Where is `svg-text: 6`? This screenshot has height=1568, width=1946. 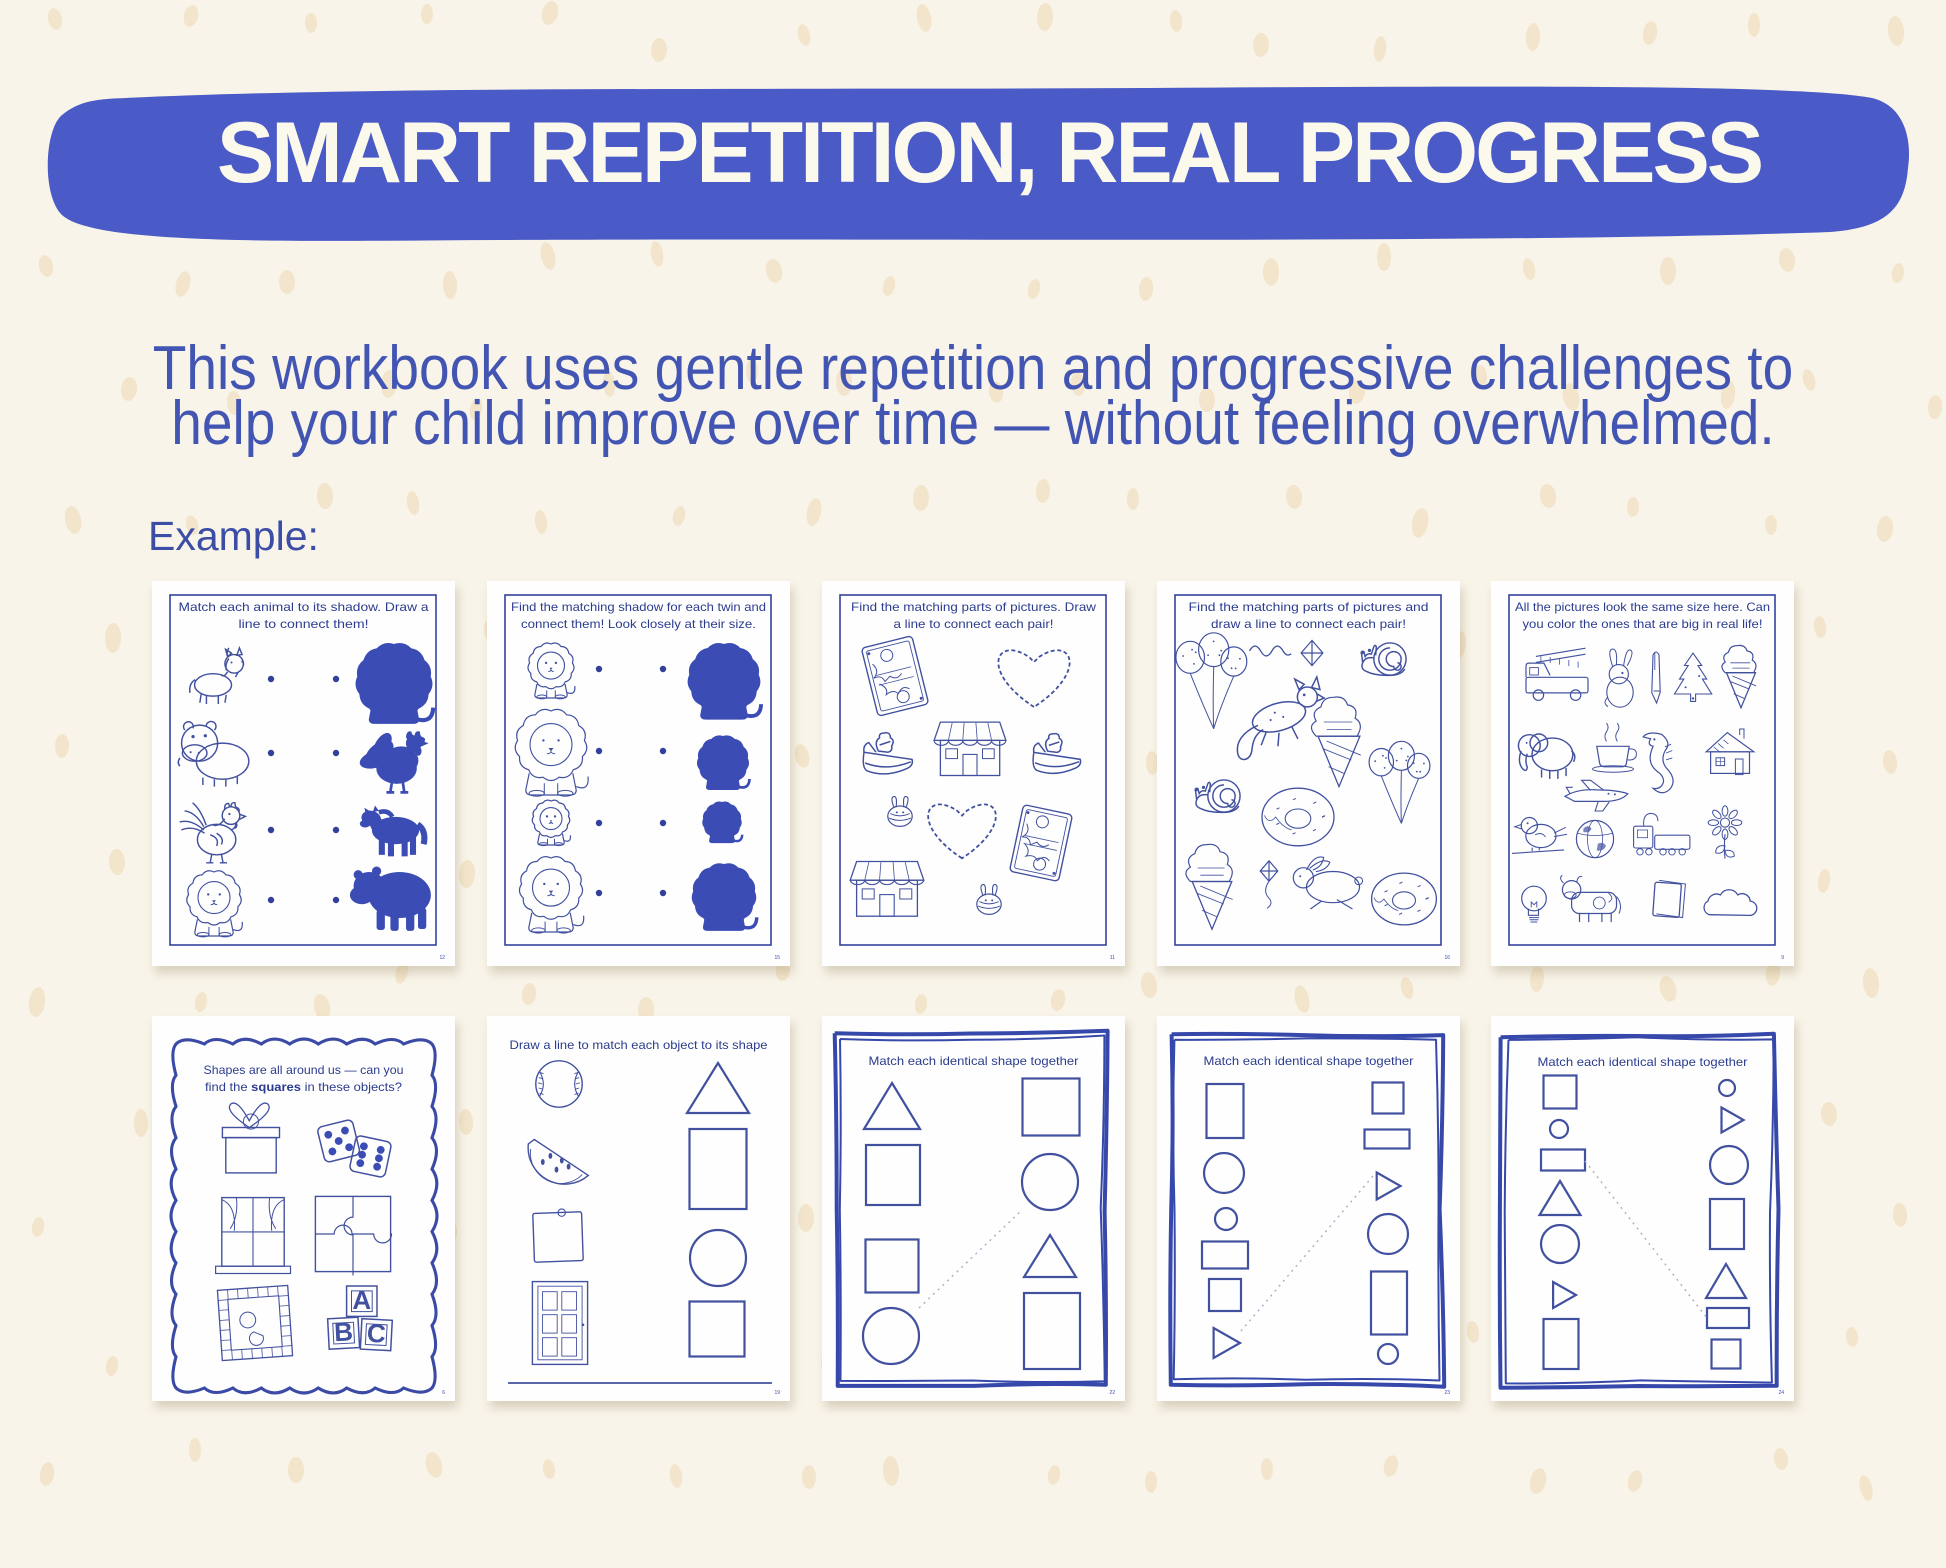 svg-text: 6 is located at coordinates (443, 1393).